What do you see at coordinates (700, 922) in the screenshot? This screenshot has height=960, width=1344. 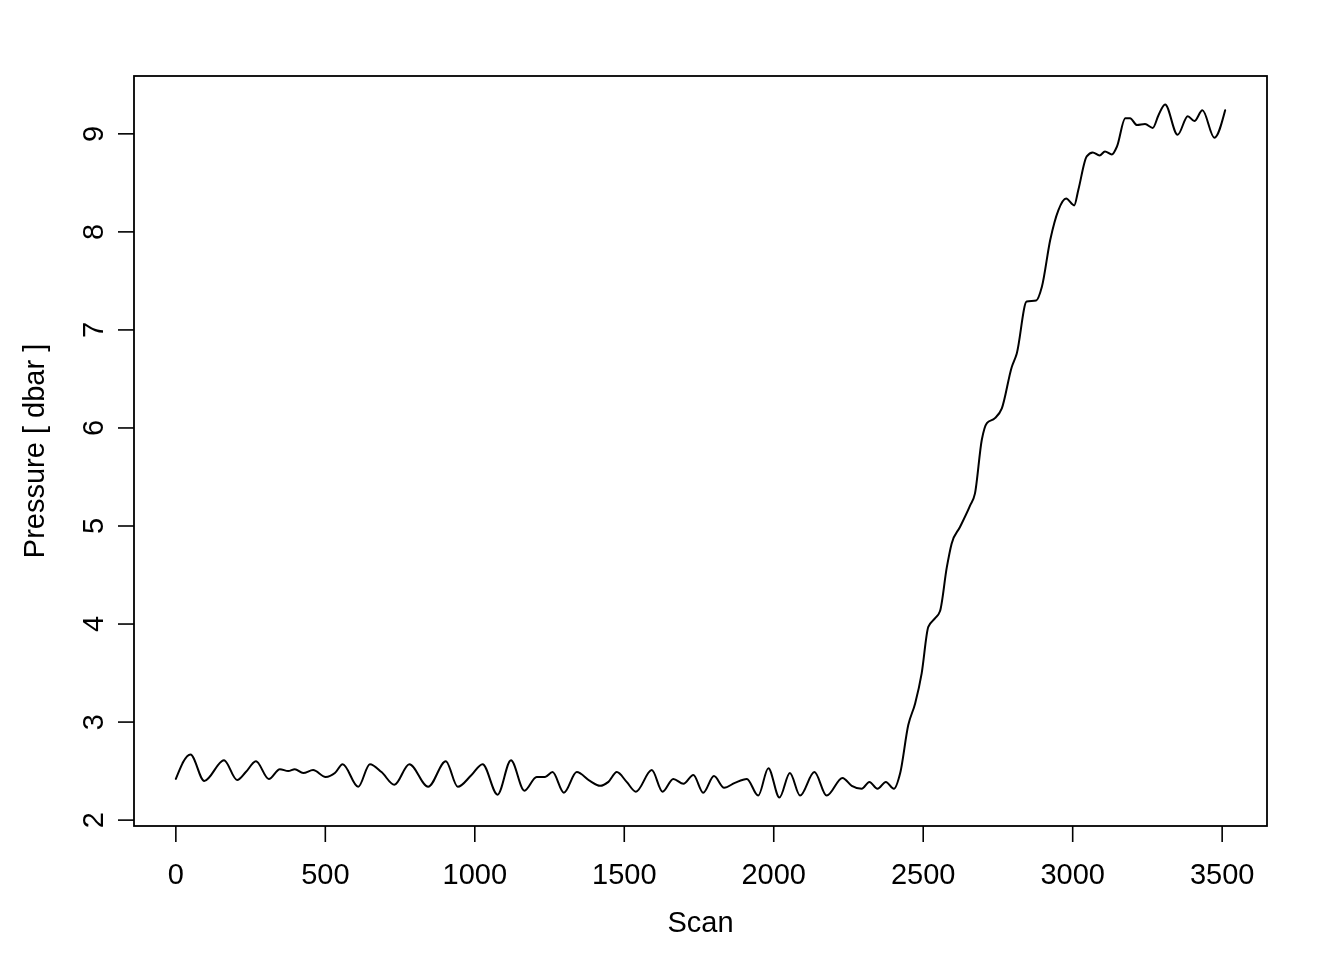 I see `x-axis-title: Scan` at bounding box center [700, 922].